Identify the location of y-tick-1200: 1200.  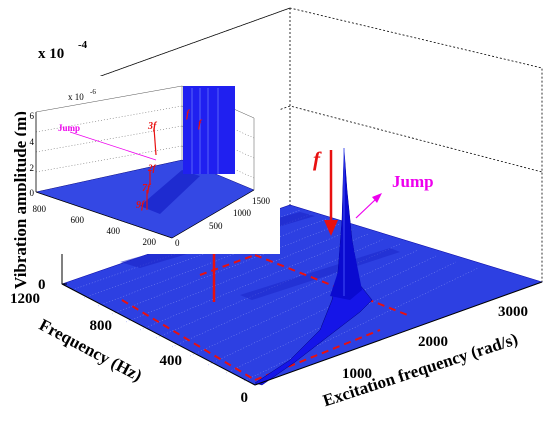
(25, 299).